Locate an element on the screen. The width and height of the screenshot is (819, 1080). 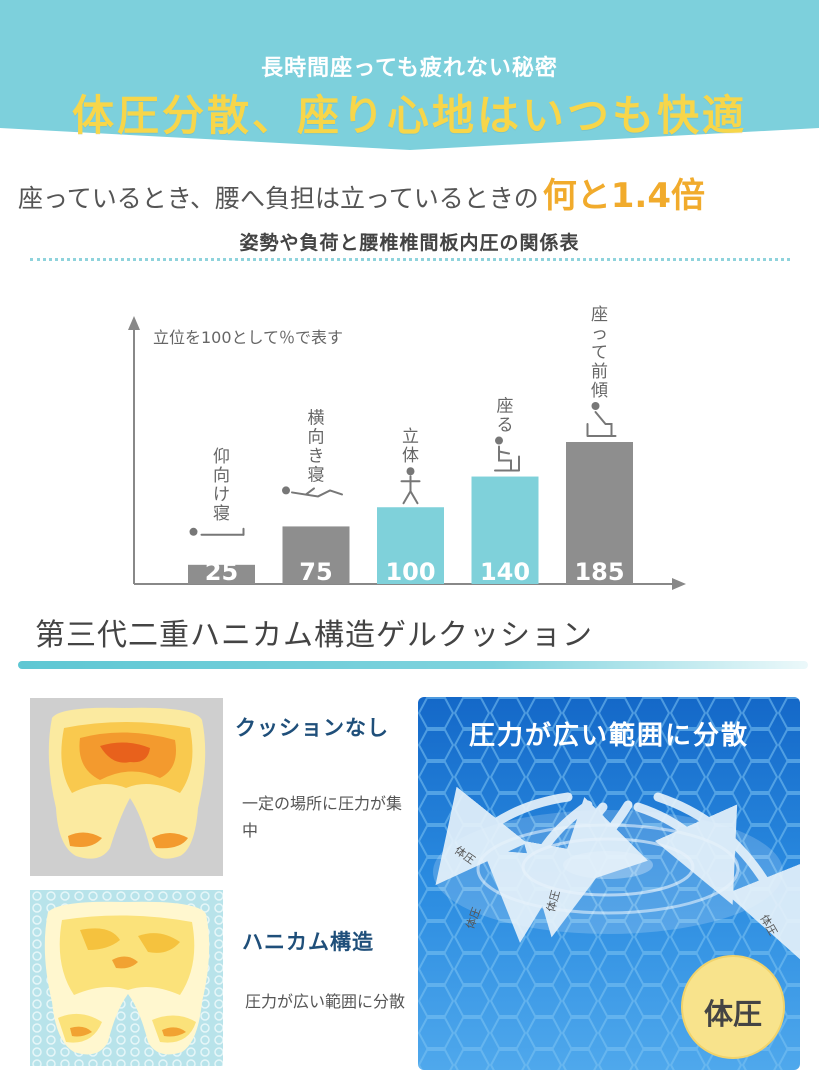
x-axis-arrow is located at coordinates (679, 584).